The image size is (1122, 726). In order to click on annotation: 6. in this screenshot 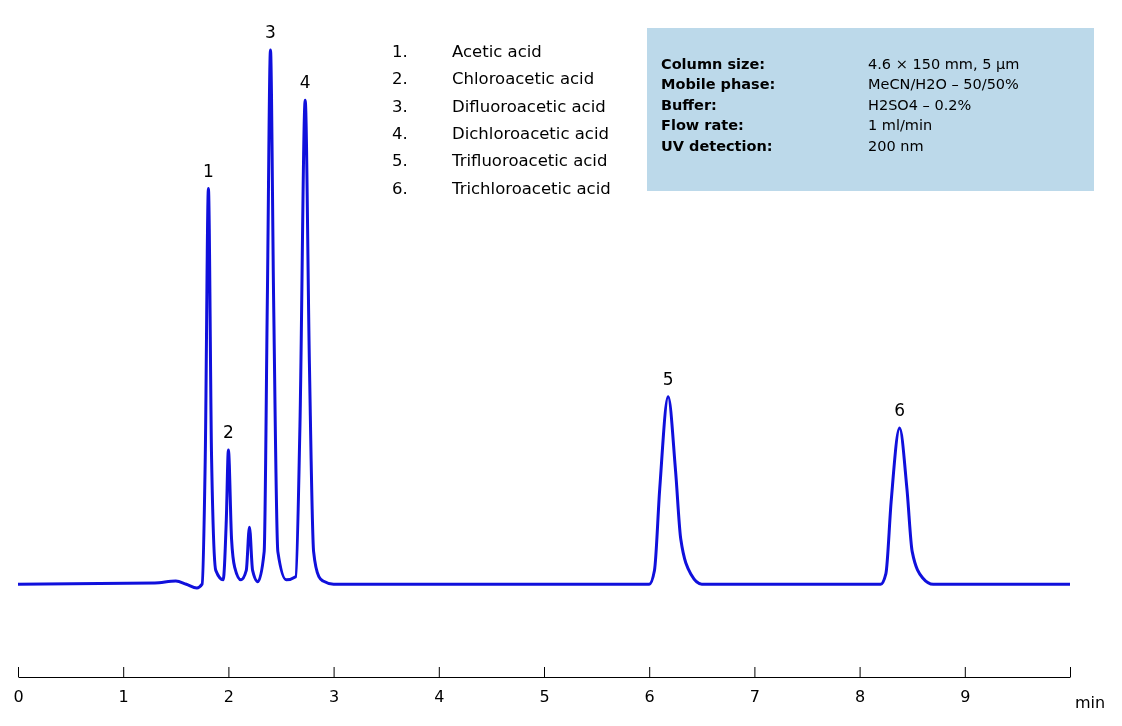, I will do `click(400, 188)`.